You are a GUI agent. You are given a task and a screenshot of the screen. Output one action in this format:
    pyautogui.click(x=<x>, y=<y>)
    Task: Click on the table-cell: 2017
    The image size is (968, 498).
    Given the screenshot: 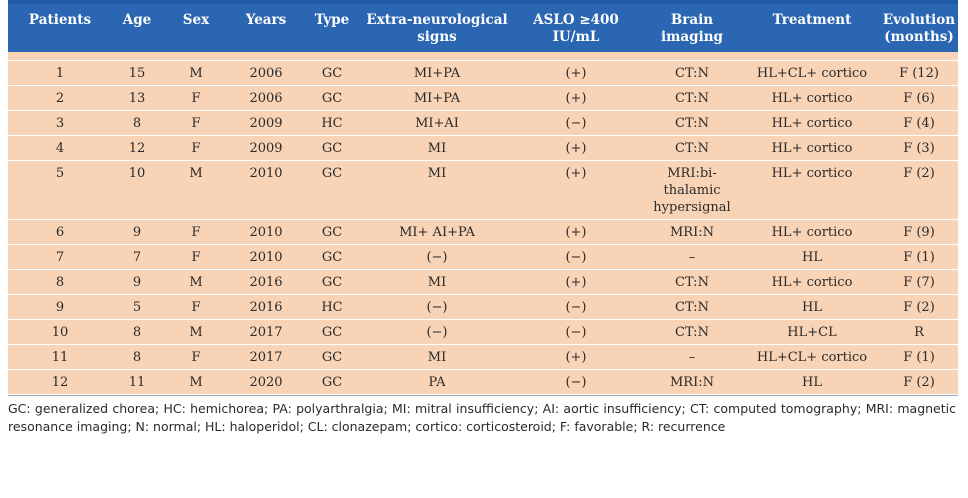 What is the action you would take?
    pyautogui.click(x=266, y=357)
    